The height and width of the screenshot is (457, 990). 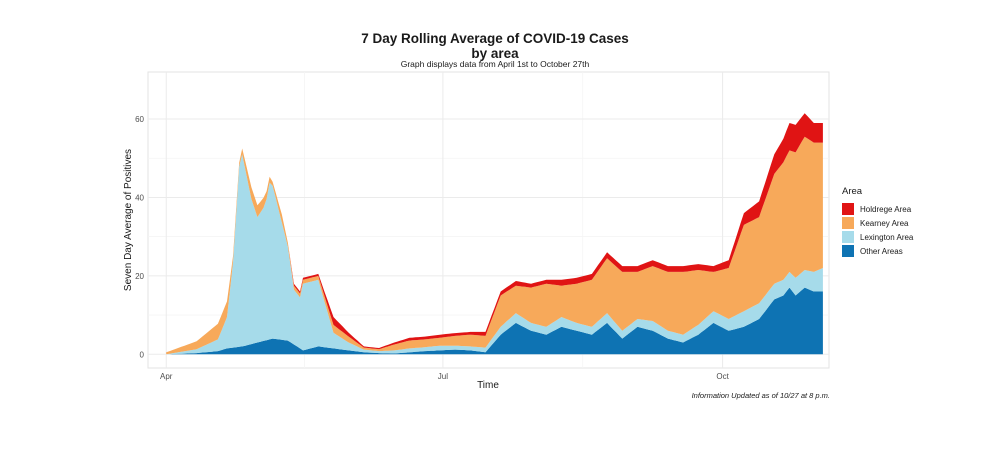 I want to click on x-tick-label: Apr, so click(x=166, y=376).